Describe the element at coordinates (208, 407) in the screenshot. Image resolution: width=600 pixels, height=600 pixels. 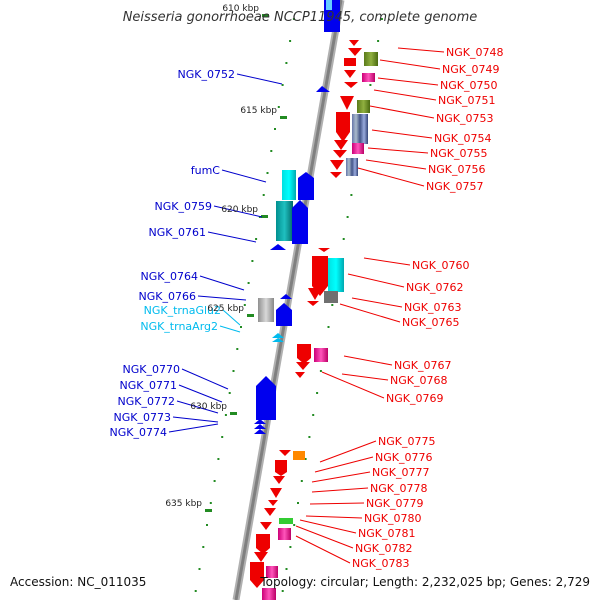
I see `ruler-label: 630 kbp` at that location.